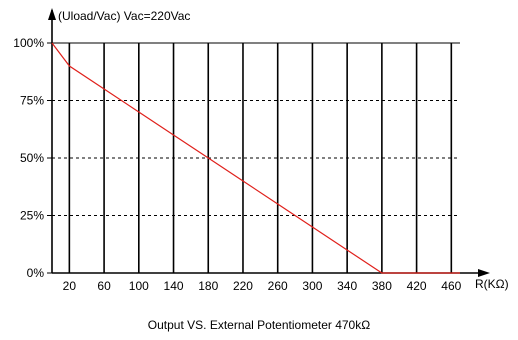  What do you see at coordinates (52, 14) in the screenshot?
I see `y-axis-arrow` at bounding box center [52, 14].